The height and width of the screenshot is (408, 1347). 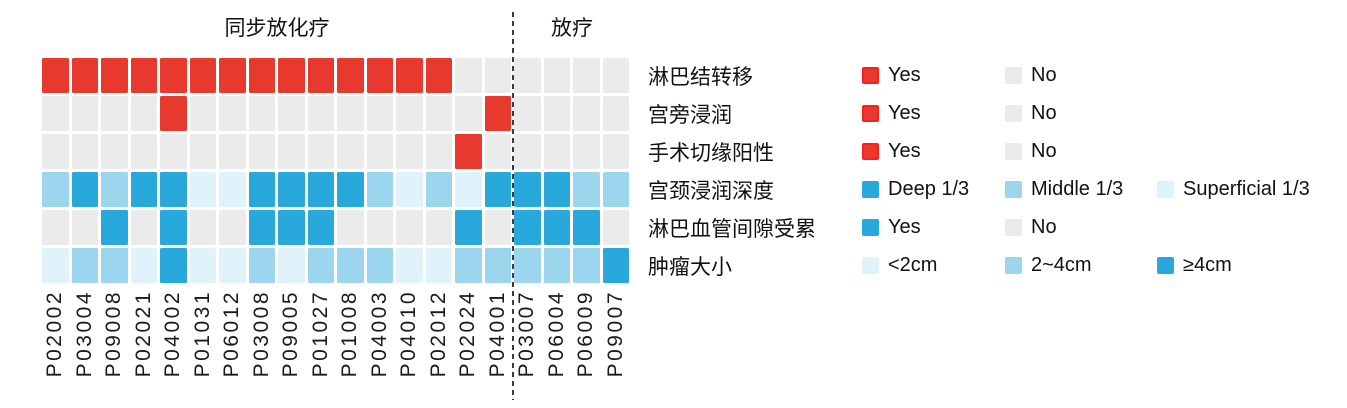 What do you see at coordinates (1246, 189) in the screenshot?
I see `legend-label: Superficial 1/3` at bounding box center [1246, 189].